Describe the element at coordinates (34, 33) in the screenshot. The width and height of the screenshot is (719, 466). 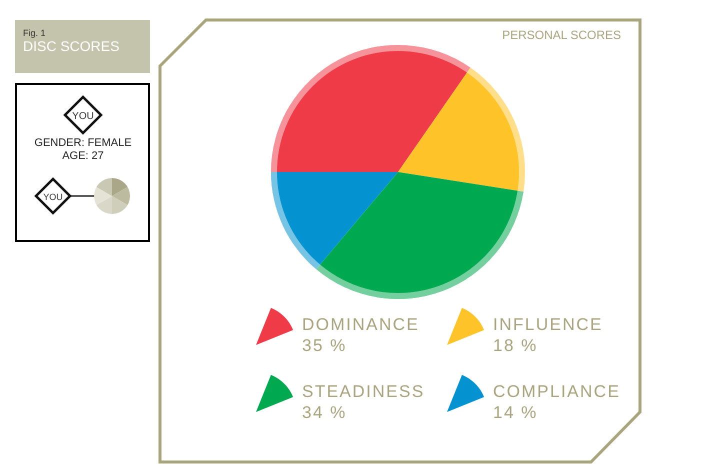
I see `caption: Fig. 1` at that location.